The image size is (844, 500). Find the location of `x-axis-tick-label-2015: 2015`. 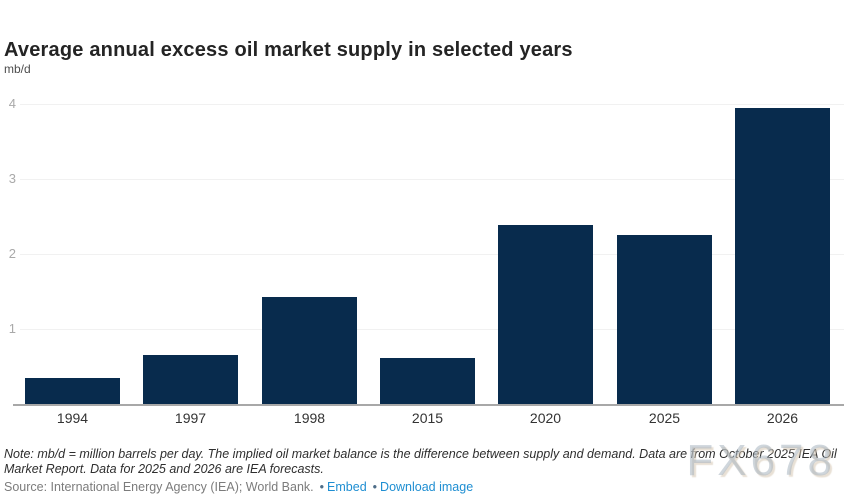

x-axis-tick-label-2015: 2015 is located at coordinates (427, 418).